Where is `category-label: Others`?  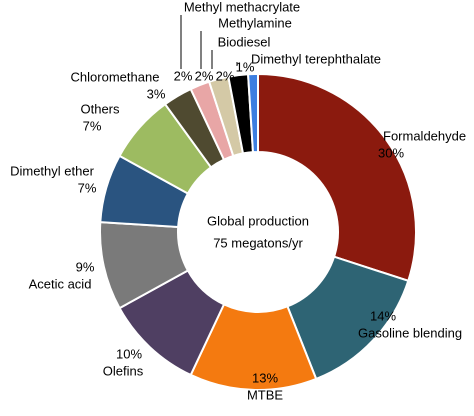 category-label: Others is located at coordinates (100, 108).